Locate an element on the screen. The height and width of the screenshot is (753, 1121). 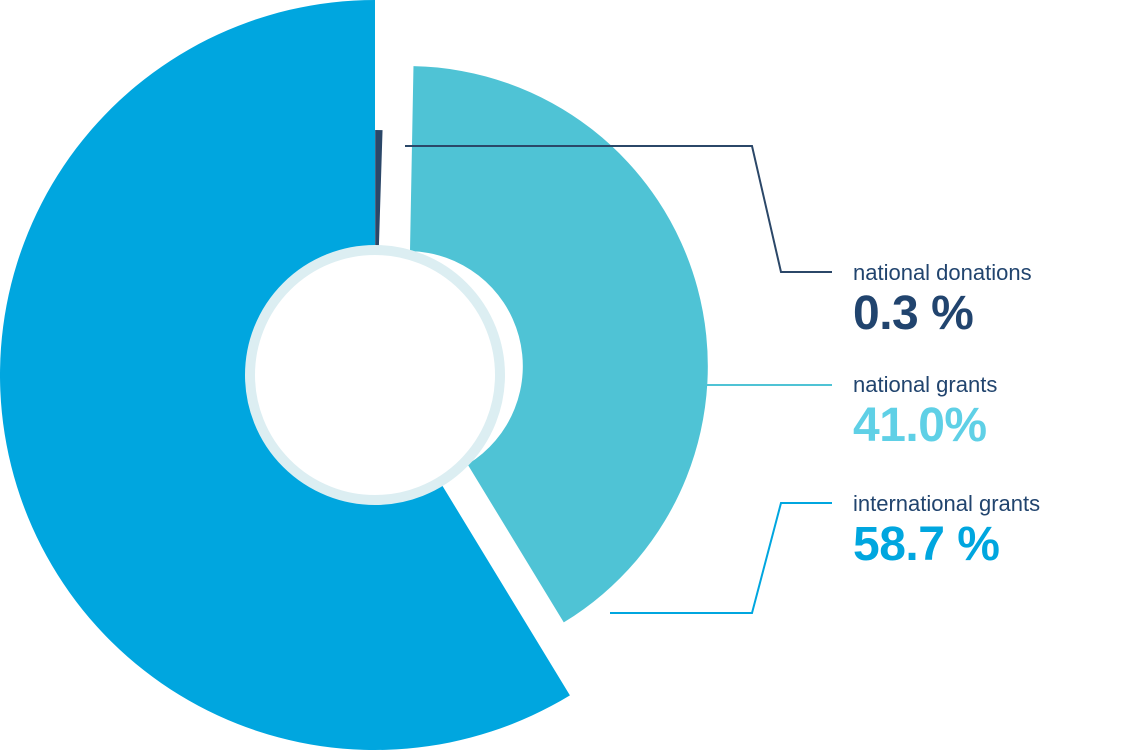
leader-line-international-grants is located at coordinates (721, 558).